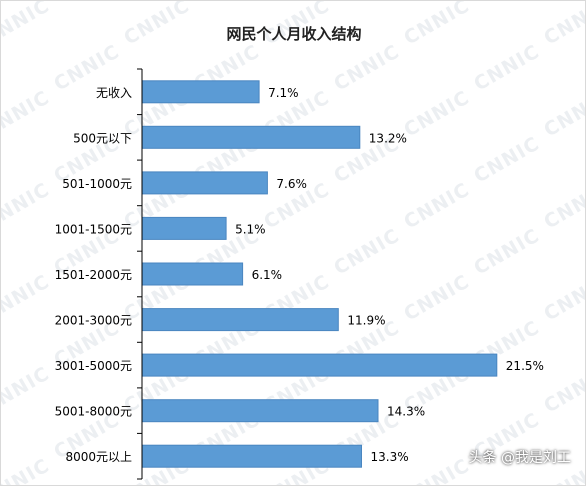 The image size is (586, 486). What do you see at coordinates (283, 93) in the screenshot?
I see `data-label: 7.1%` at bounding box center [283, 93].